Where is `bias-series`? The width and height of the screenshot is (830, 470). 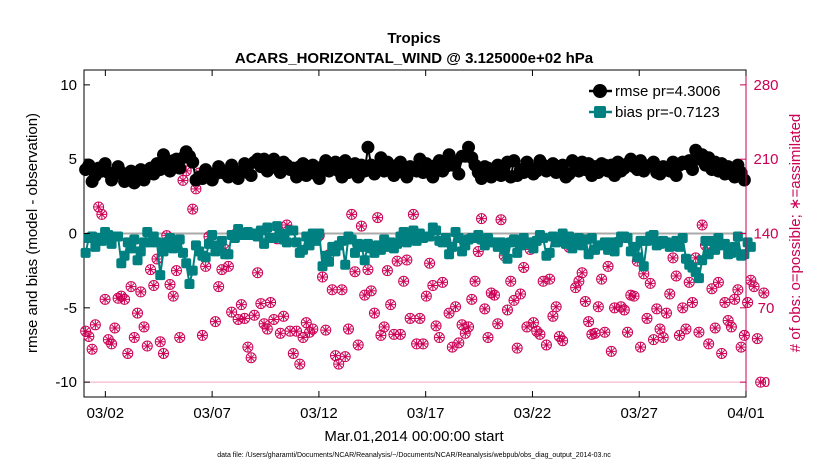 bias-series is located at coordinates (418, 255).